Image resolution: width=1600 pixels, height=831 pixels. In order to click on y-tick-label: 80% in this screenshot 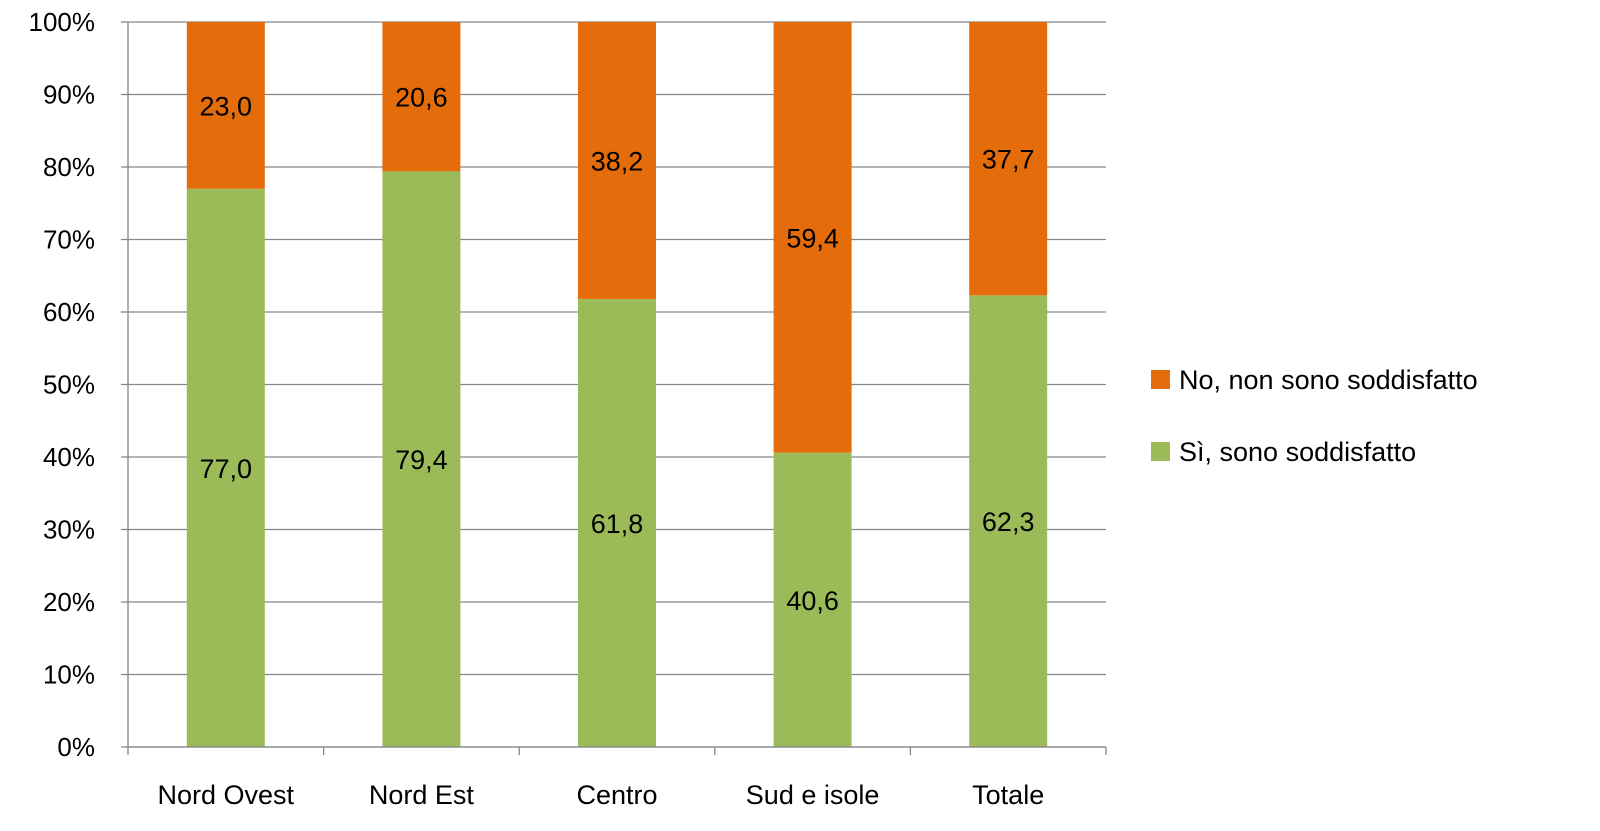, I will do `click(69, 167)`.